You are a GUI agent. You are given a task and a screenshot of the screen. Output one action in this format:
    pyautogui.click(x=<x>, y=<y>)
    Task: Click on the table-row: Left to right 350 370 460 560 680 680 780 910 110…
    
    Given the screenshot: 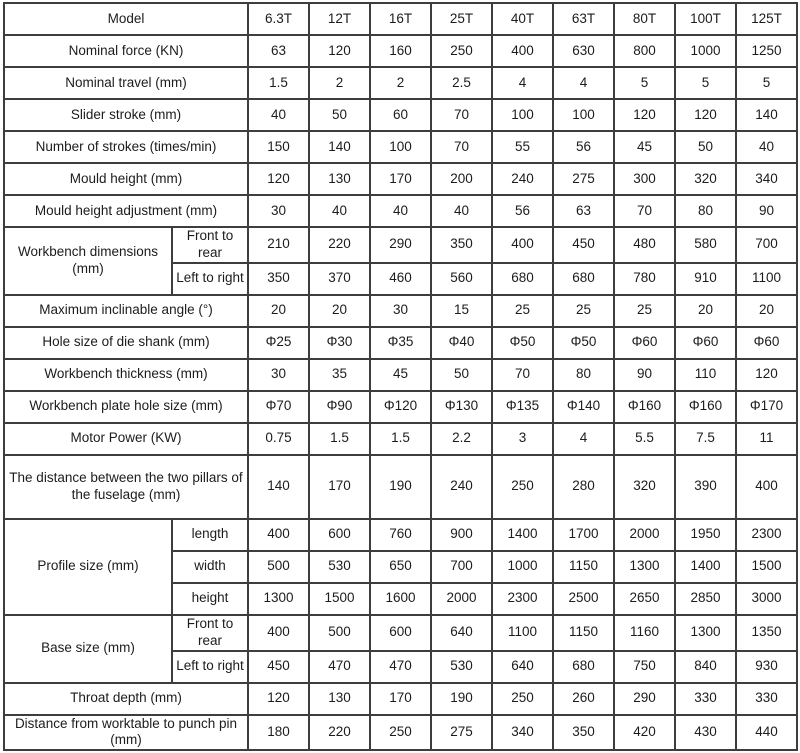 What is the action you would take?
    pyautogui.click(x=401, y=278)
    